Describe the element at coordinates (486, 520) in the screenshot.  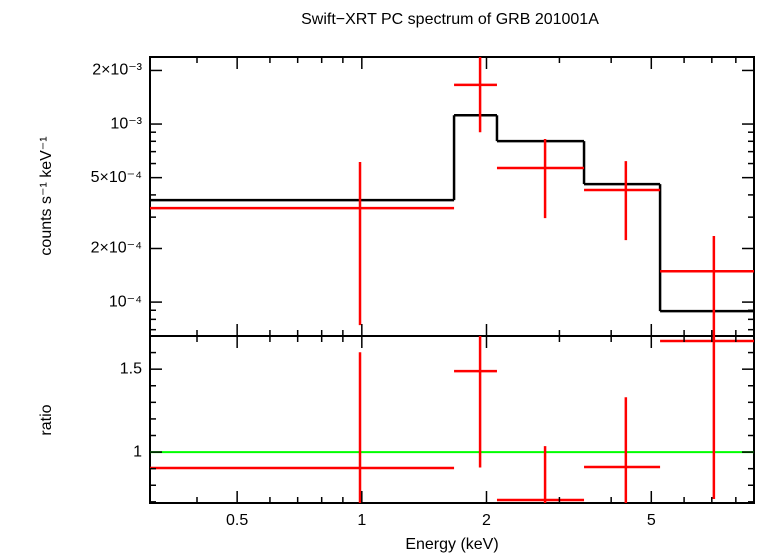
I see `x-tick-label: 2` at that location.